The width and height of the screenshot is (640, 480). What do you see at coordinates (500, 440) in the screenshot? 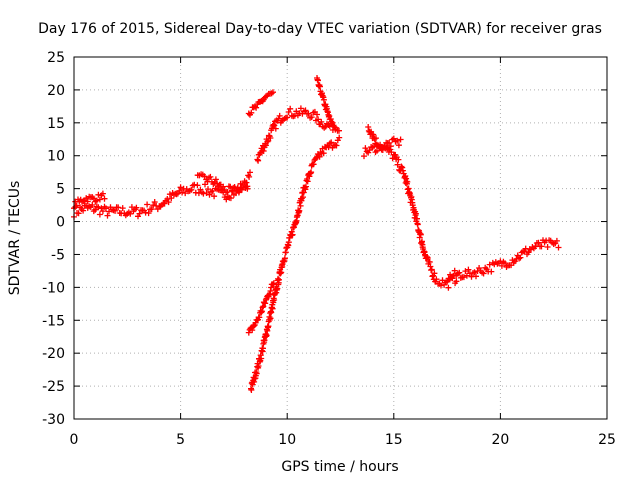
I see `x-tick-label: 20` at bounding box center [500, 440].